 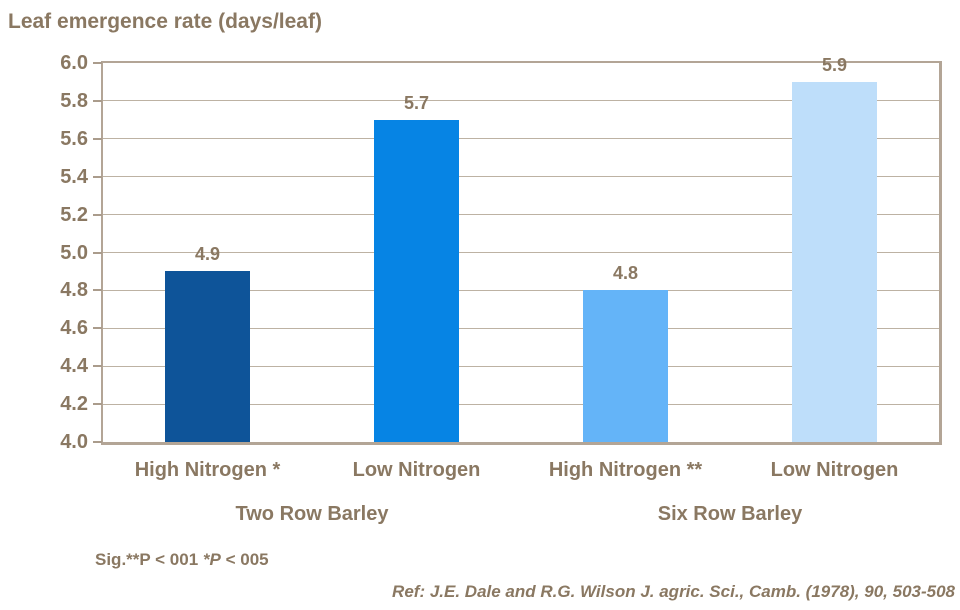 What do you see at coordinates (211, 559) in the screenshot?
I see `significance-note-italic: *P` at bounding box center [211, 559].